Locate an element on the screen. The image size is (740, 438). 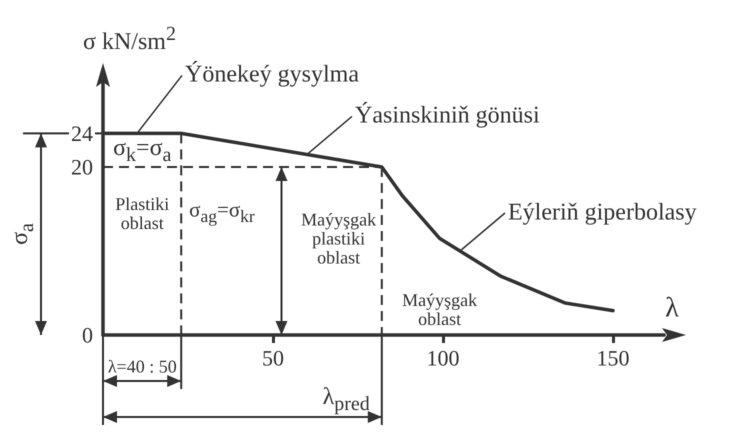
x-tick-label: 100 is located at coordinates (443, 358).